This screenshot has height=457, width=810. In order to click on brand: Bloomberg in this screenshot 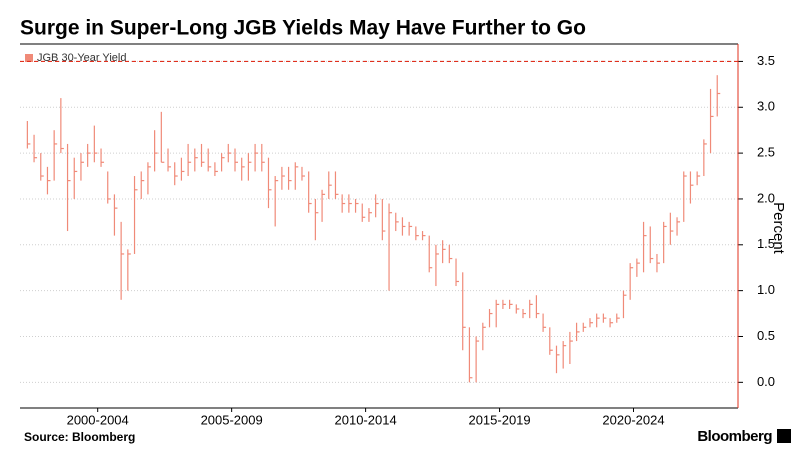, I will do `click(734, 436)`.